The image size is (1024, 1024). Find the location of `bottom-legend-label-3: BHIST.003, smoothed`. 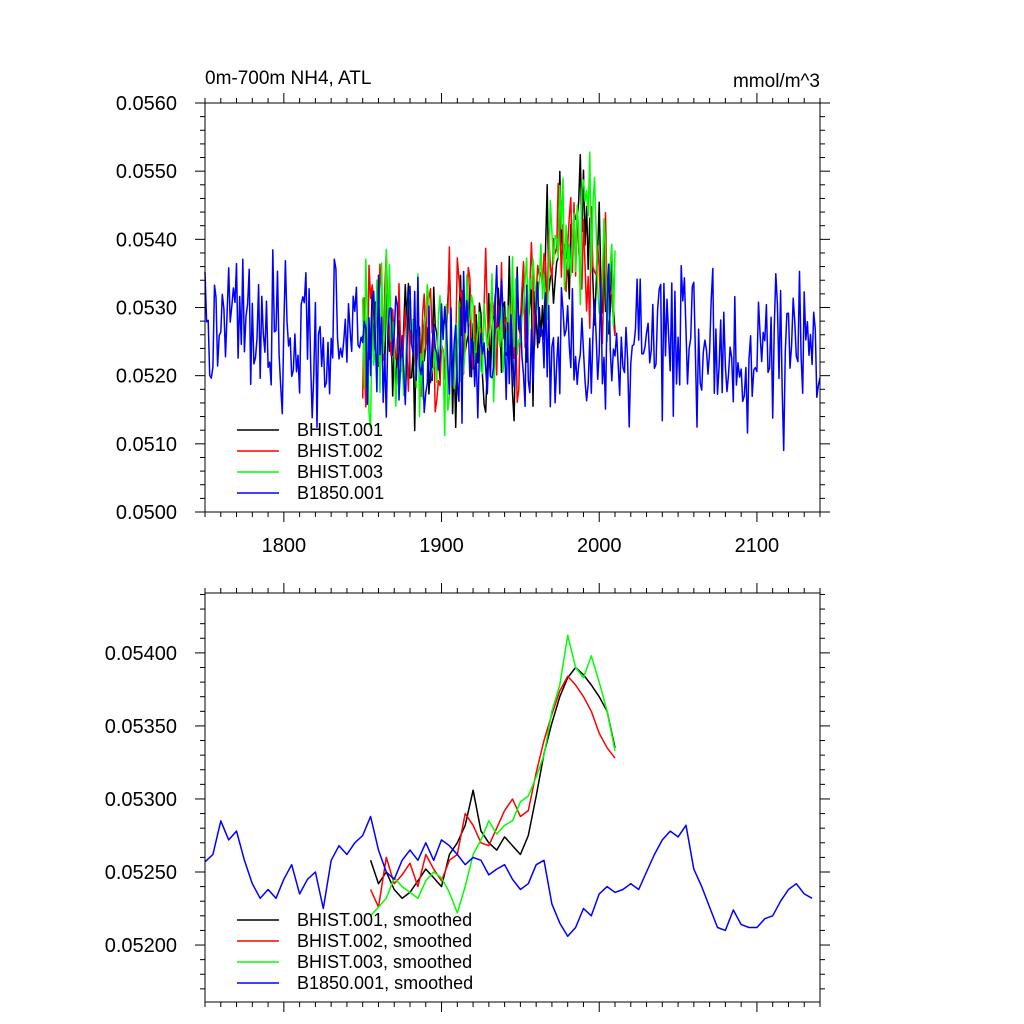

bottom-legend-label-3: BHIST.003, smoothed is located at coordinates (384, 962).